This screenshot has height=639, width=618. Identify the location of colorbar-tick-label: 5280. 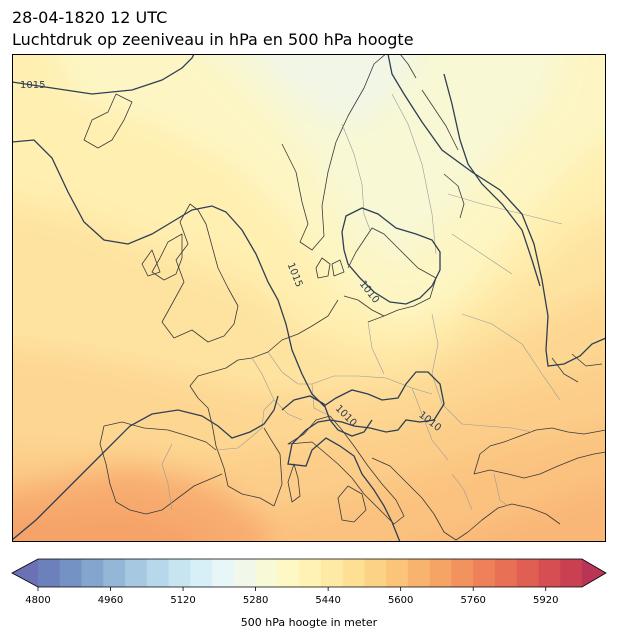
(255, 600).